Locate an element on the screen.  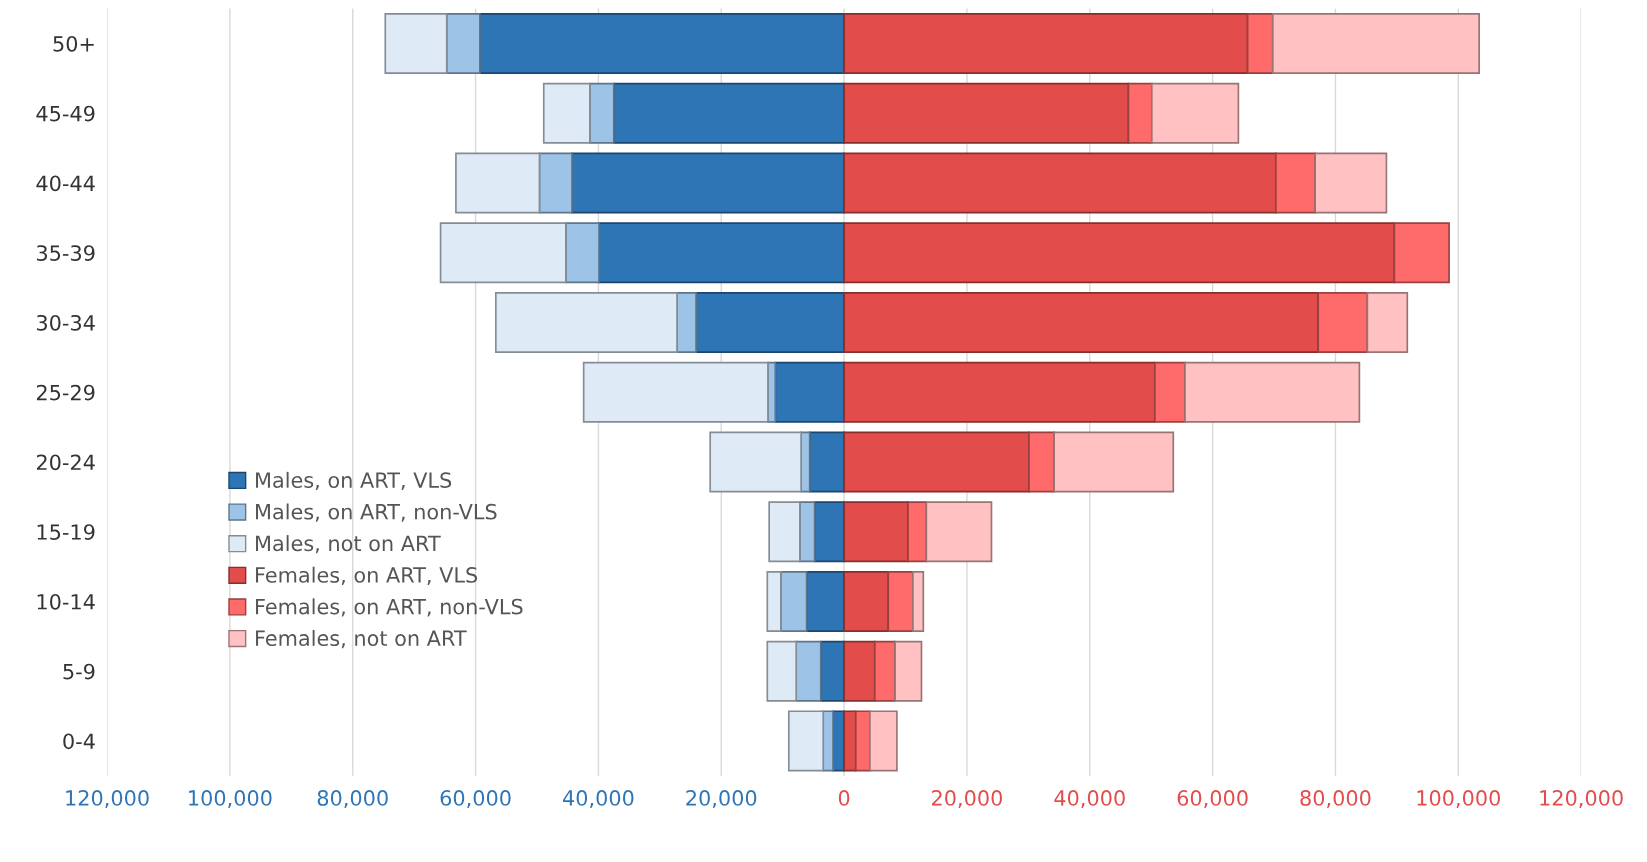
legend-label: Males, on ART, non-VLS is located at coordinates (376, 512).